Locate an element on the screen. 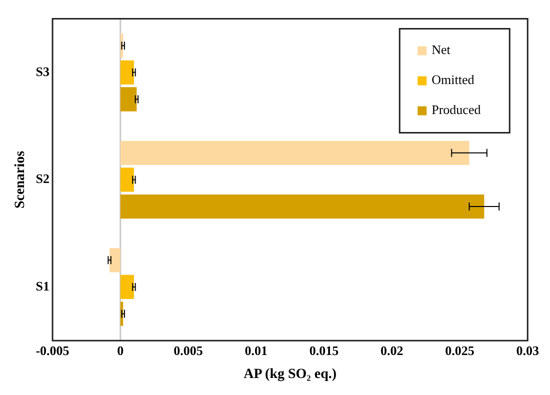  y-tick-label: S2 is located at coordinates (43, 178).